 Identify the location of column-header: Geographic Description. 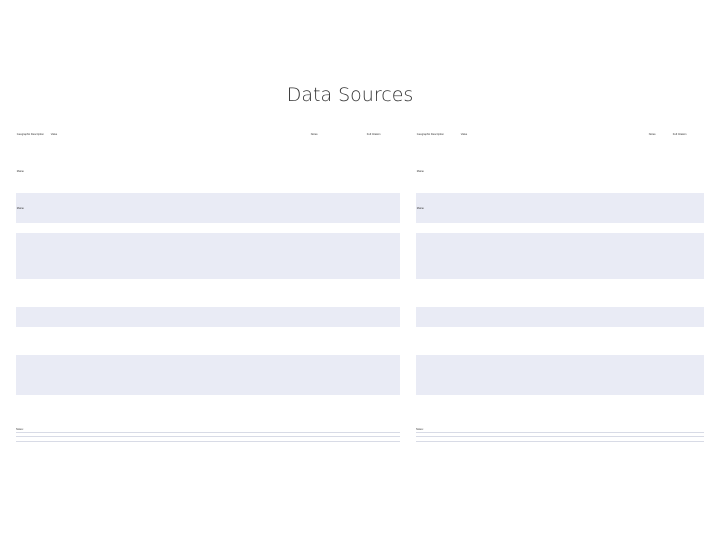
(438, 135).